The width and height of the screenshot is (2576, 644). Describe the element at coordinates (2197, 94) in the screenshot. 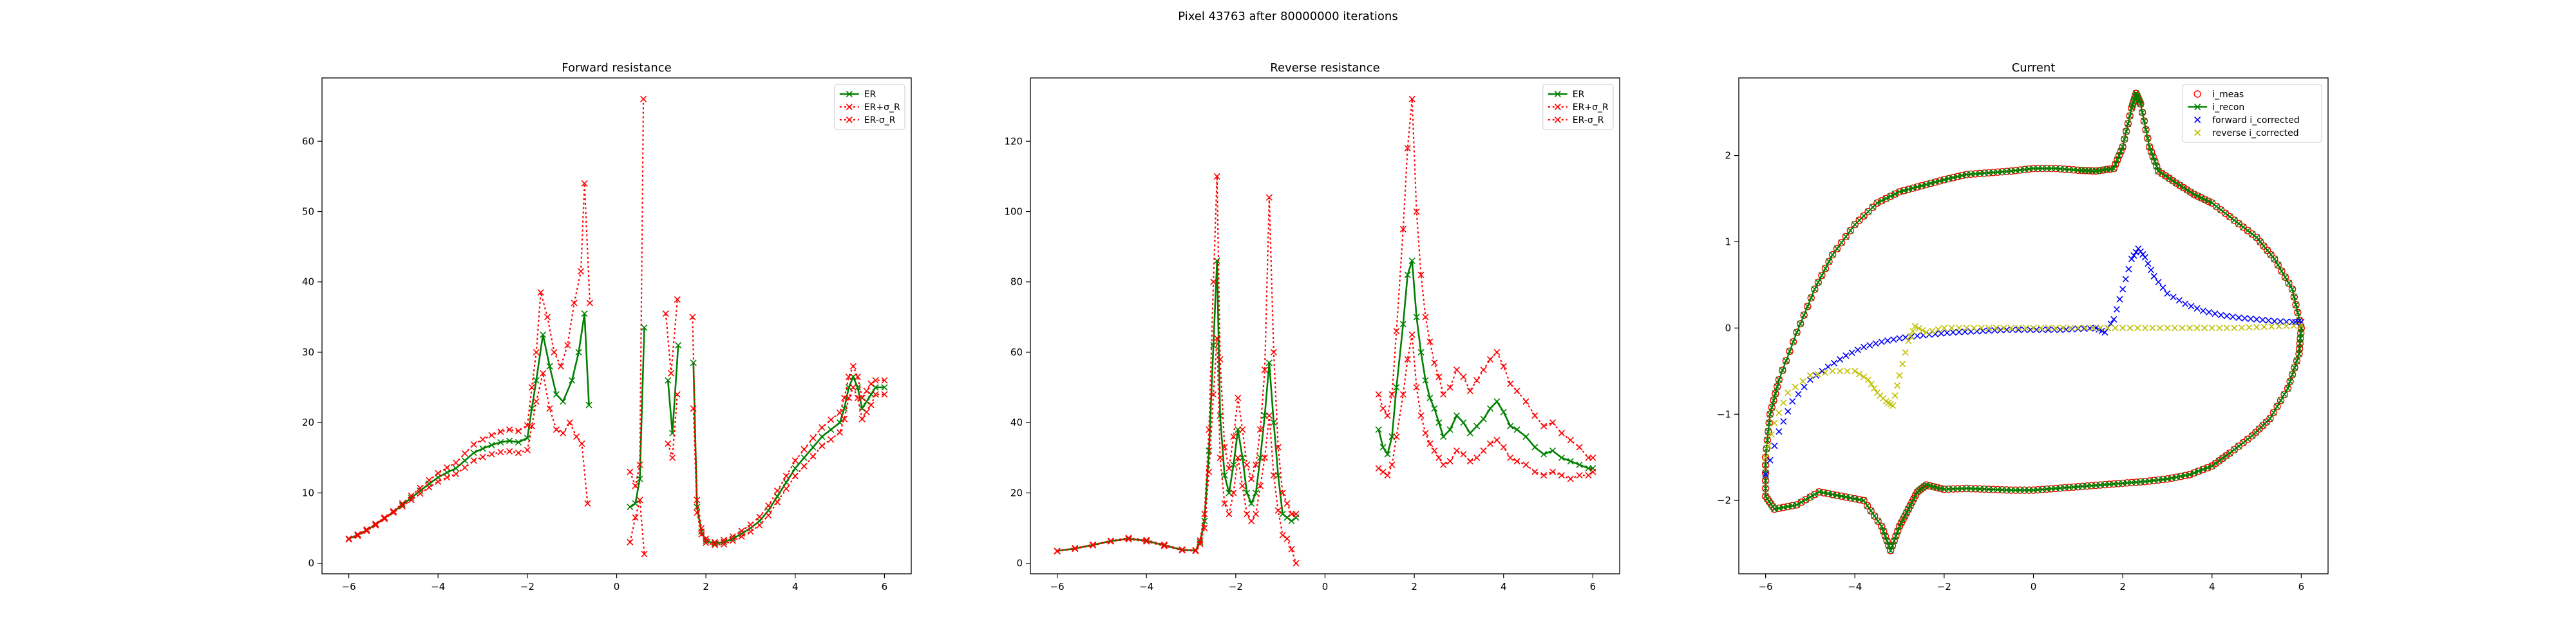

I see `legend-marker` at that location.